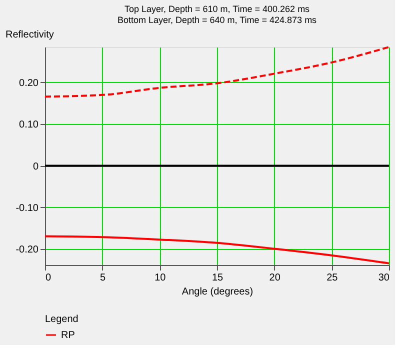  I want to click on legend-label: RP, so click(68, 335).